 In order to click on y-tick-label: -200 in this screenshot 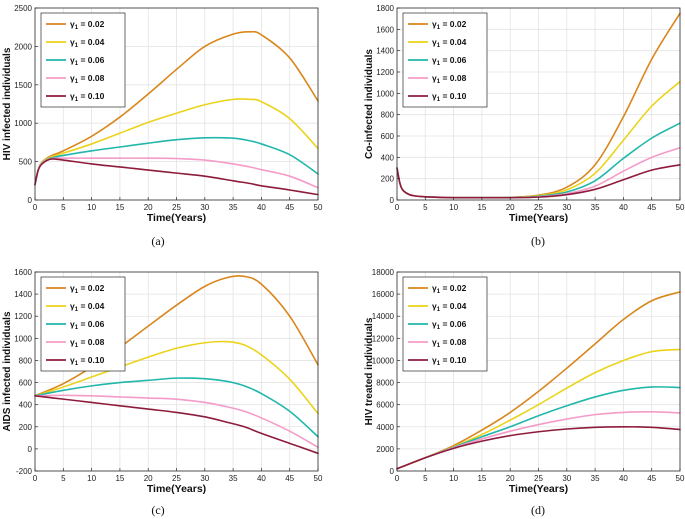, I will do `click(24, 471)`.